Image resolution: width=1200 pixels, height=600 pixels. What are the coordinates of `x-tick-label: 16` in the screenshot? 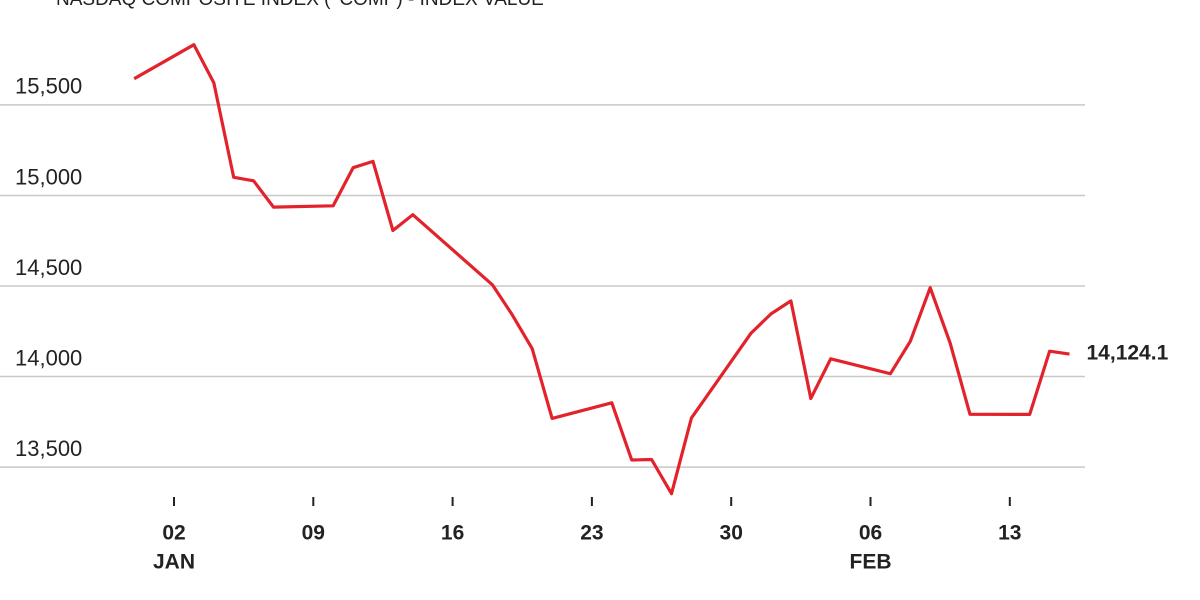 It's located at (452, 533).